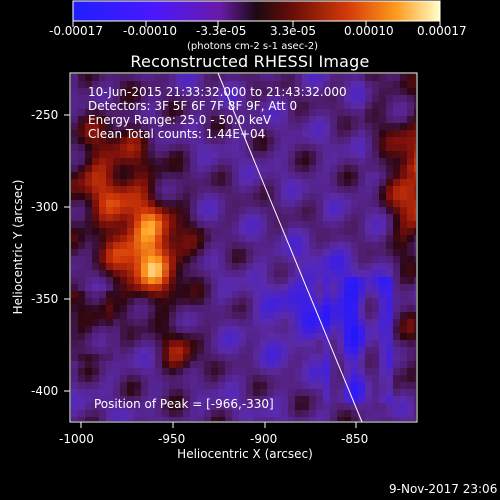  I want to click on x-axis-label: Heliocentric X (arcsec), so click(245, 454).